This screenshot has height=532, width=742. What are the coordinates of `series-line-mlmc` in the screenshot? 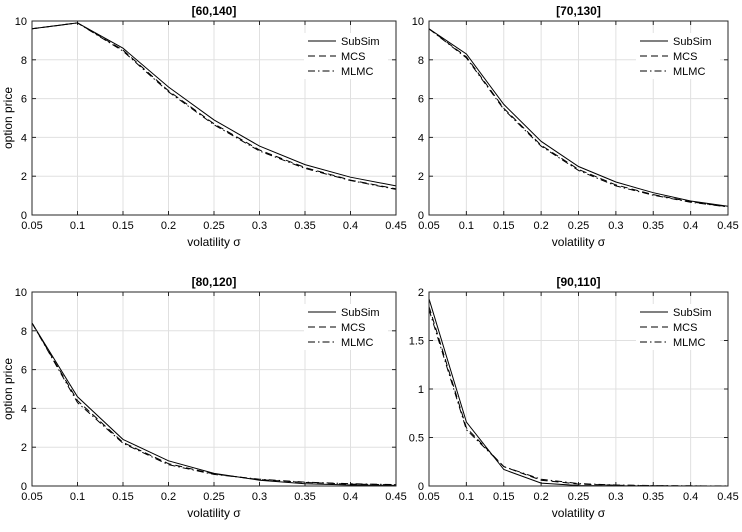 It's located at (578, 118).